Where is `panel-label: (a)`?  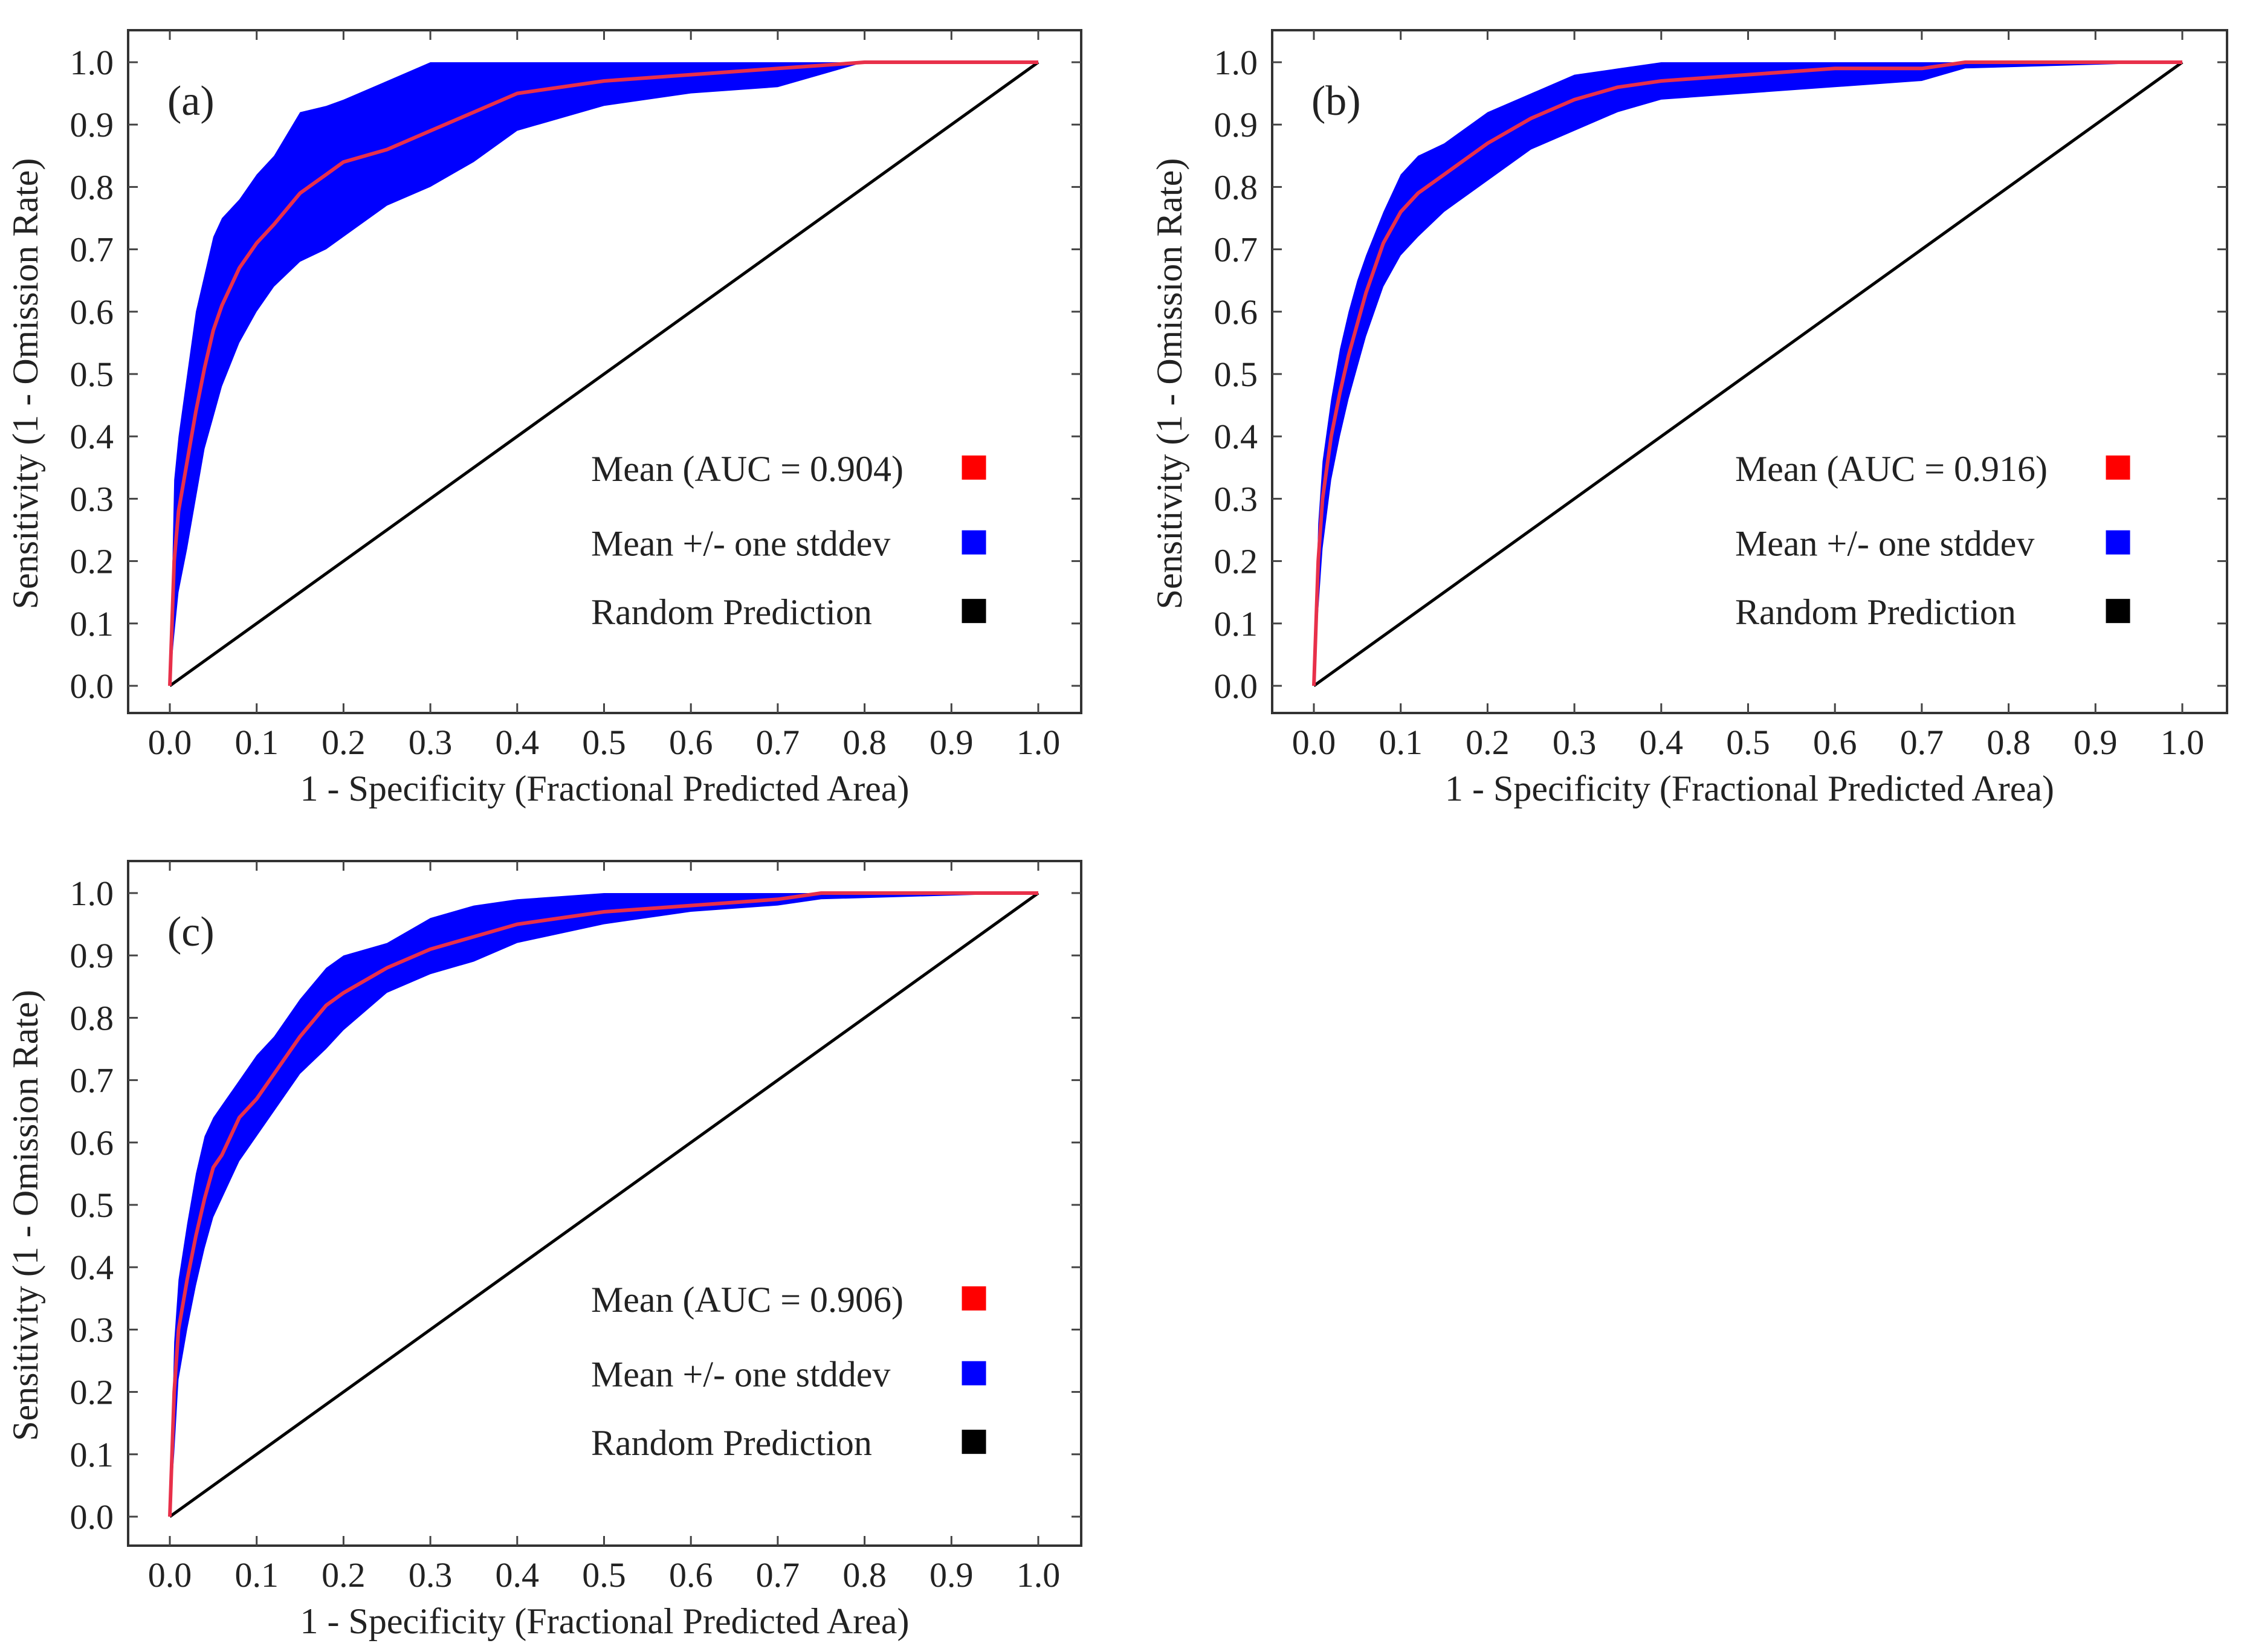 panel-label: (a) is located at coordinates (191, 101).